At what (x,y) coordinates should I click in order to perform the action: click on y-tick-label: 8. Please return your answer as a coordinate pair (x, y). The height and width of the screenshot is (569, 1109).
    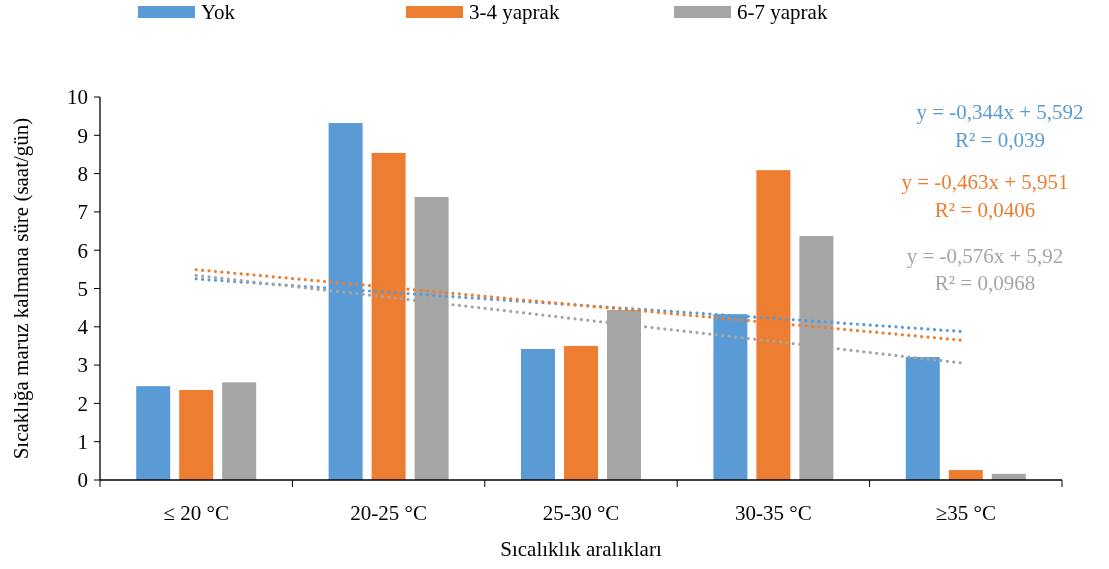
    Looking at the image, I should click on (82, 173).